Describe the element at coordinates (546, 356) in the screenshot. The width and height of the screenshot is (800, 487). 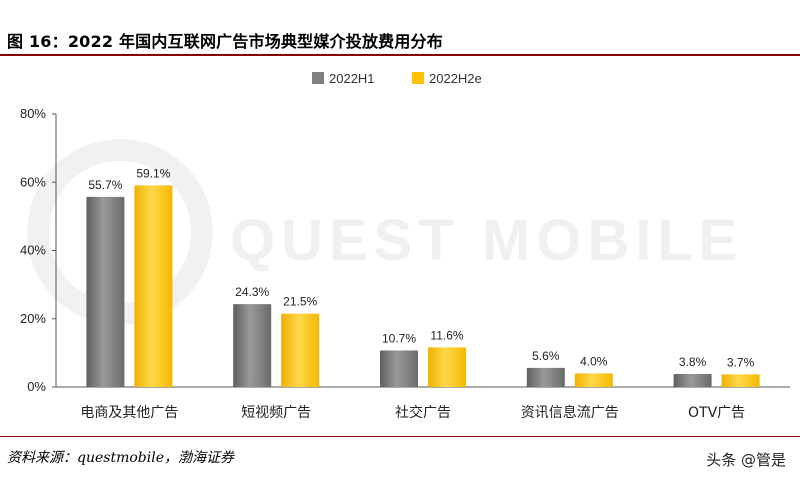
I see `data-label: 5.6%` at that location.